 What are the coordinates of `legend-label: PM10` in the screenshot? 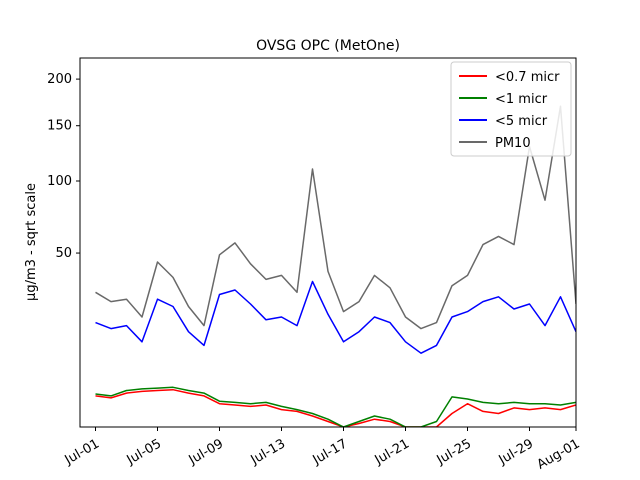 It's located at (513, 143).